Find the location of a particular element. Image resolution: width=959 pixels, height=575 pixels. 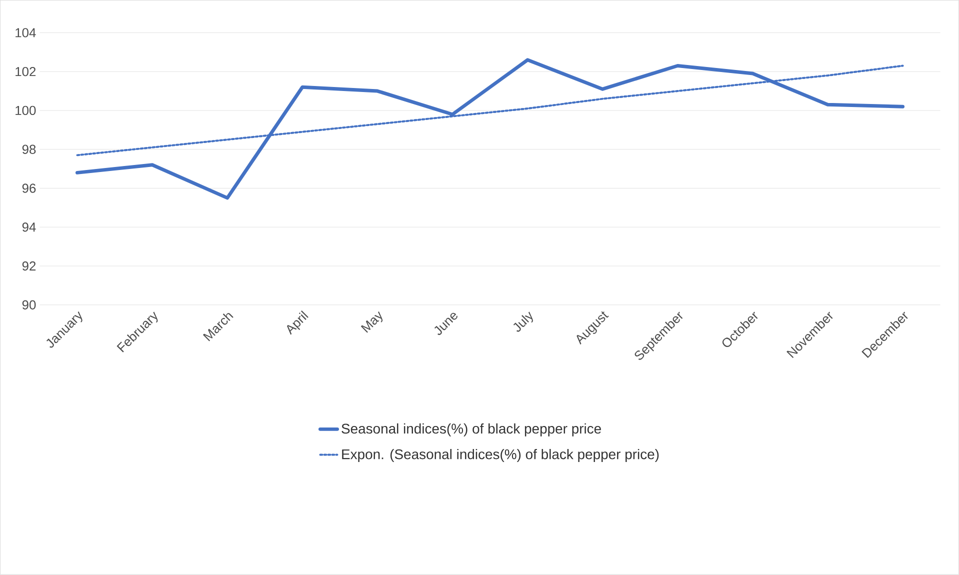

legend-label: Seasonal indices(%) of black pepper price is located at coordinates (471, 430).